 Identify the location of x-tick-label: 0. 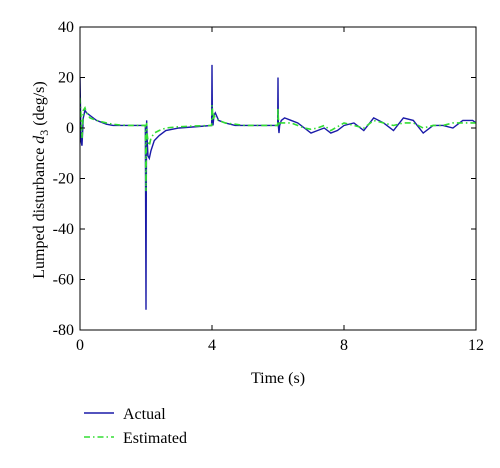
(80, 345).